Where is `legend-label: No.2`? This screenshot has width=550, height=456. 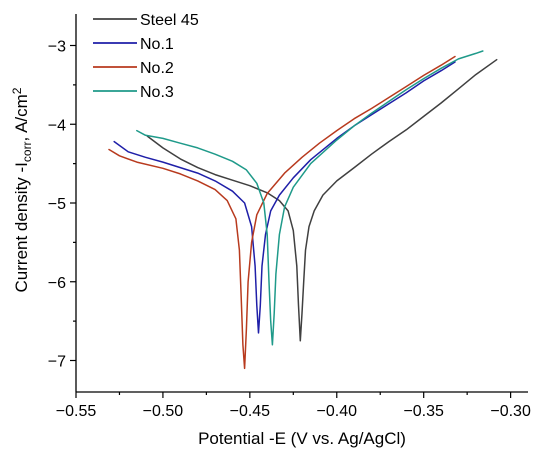
legend-label: No.2 is located at coordinates (157, 68).